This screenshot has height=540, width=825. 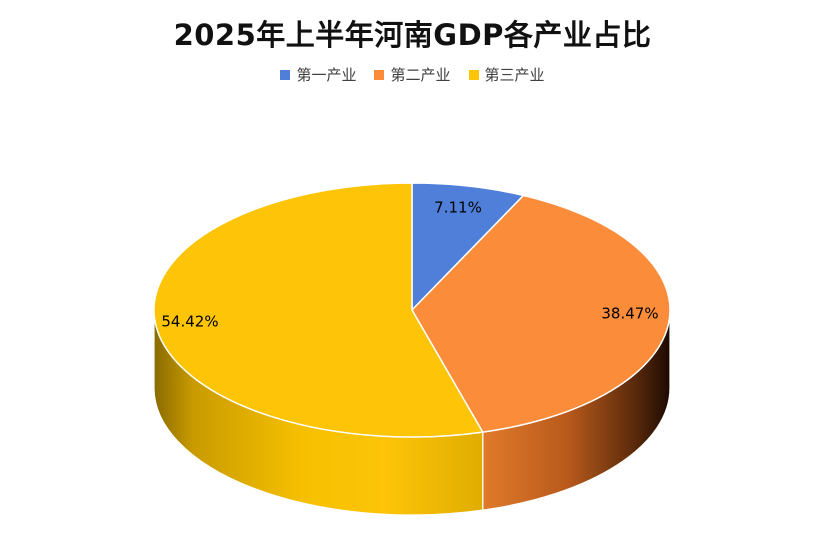 I want to click on pie-slice-secondary, so click(x=541, y=313).